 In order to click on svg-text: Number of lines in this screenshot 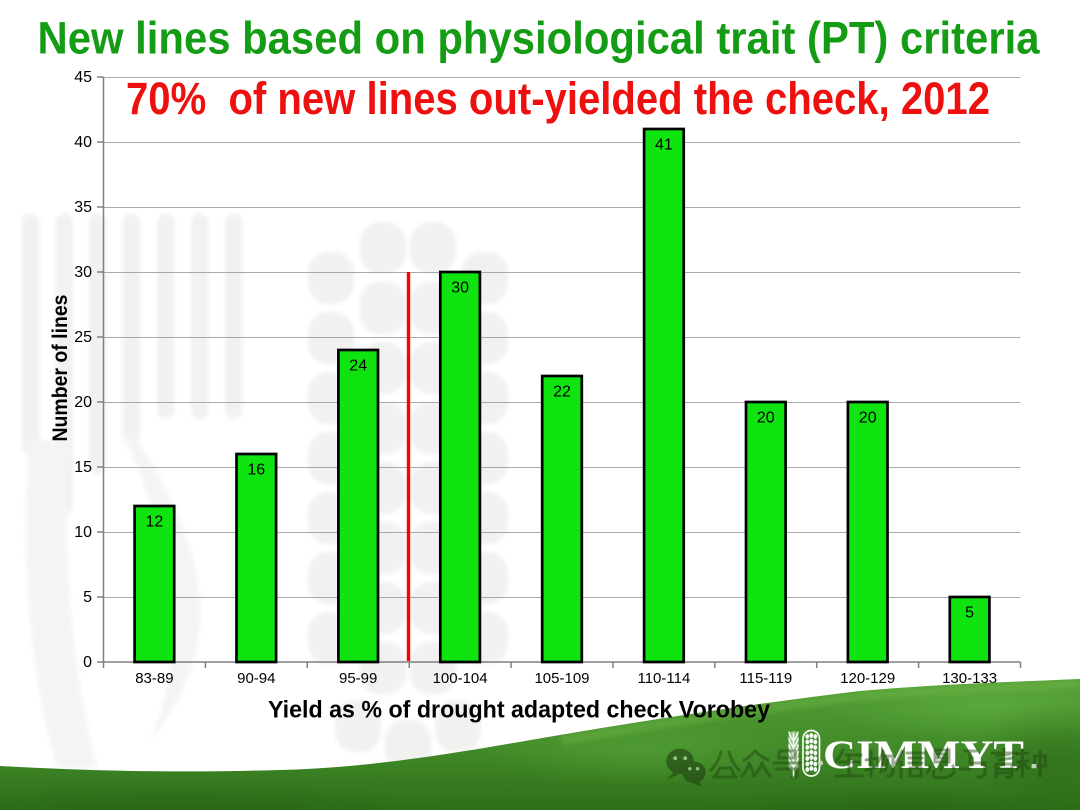, I will do `click(60, 367)`.